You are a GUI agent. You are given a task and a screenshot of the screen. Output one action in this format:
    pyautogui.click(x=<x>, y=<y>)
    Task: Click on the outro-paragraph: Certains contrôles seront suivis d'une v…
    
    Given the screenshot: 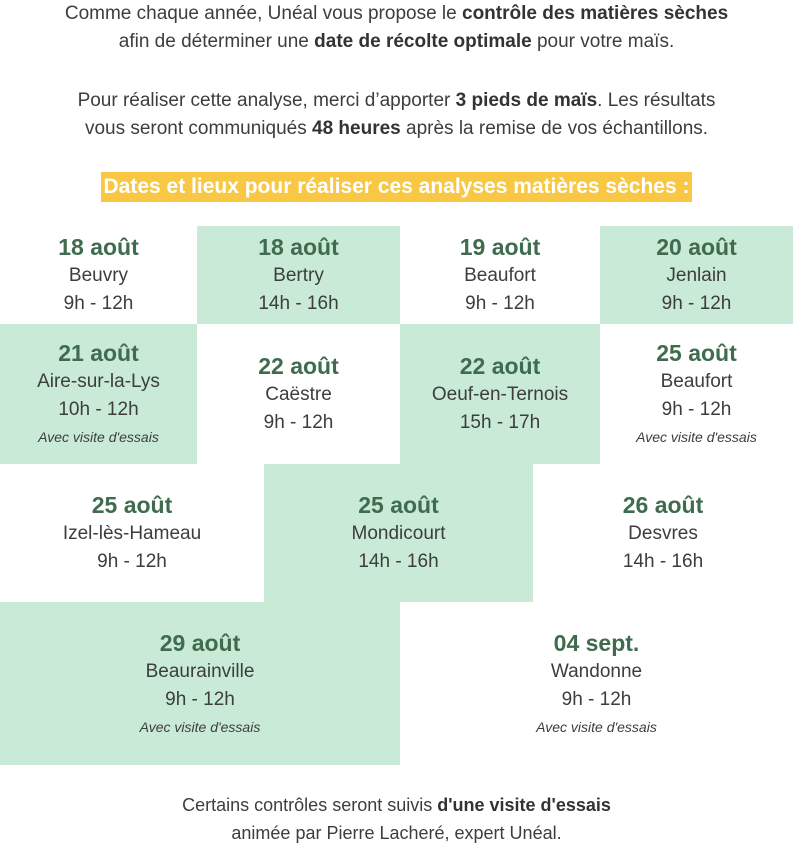 What is the action you would take?
    pyautogui.click(x=396, y=819)
    